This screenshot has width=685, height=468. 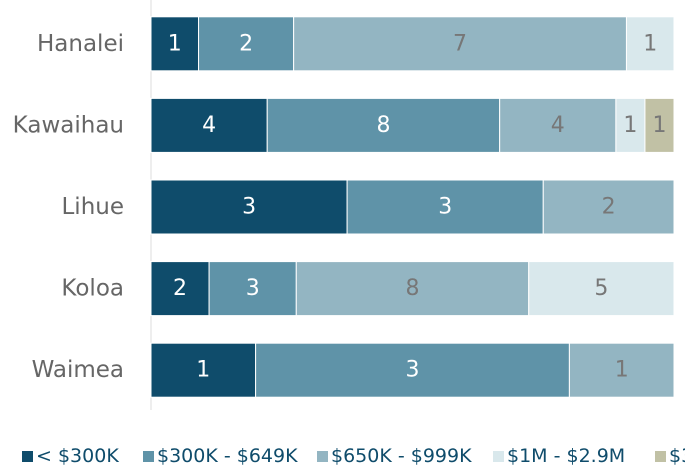 I want to click on data-label: 7, so click(x=460, y=43).